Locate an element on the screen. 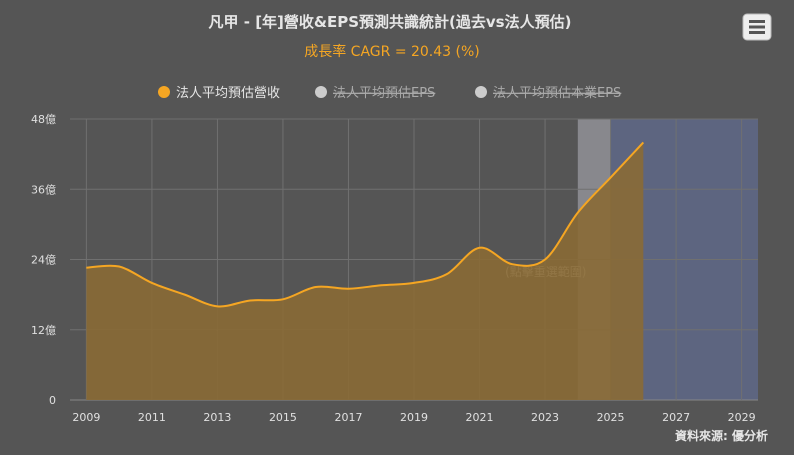  revenue-point-2024 is located at coordinates (578, 213).